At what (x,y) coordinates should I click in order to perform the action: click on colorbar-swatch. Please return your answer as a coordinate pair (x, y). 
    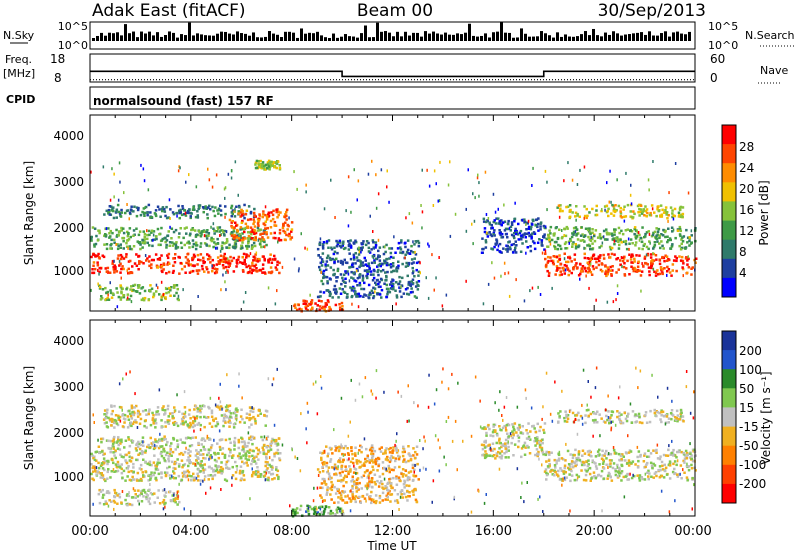
    Looking at the image, I should click on (729, 135).